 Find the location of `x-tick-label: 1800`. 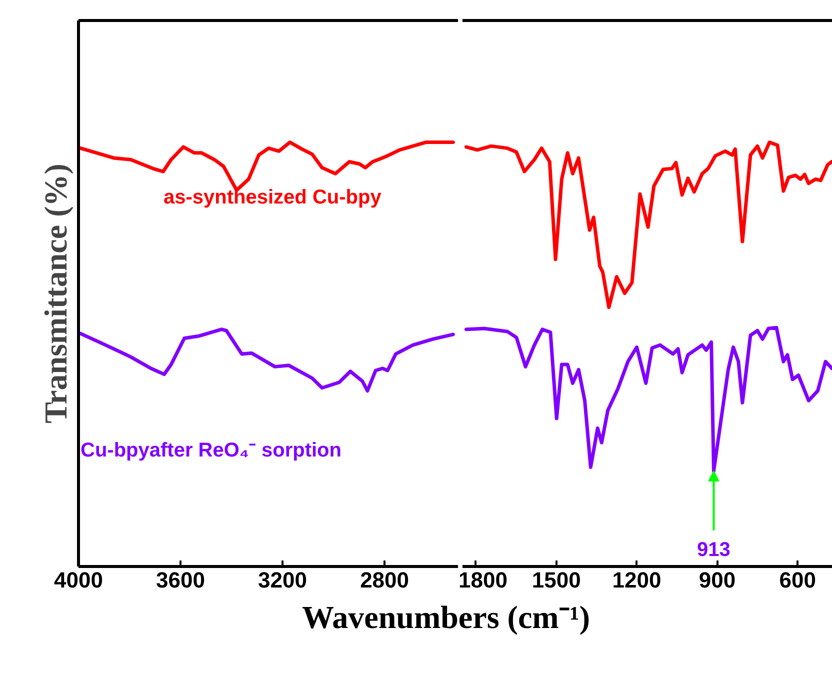

x-tick-label: 1800 is located at coordinates (483, 580).